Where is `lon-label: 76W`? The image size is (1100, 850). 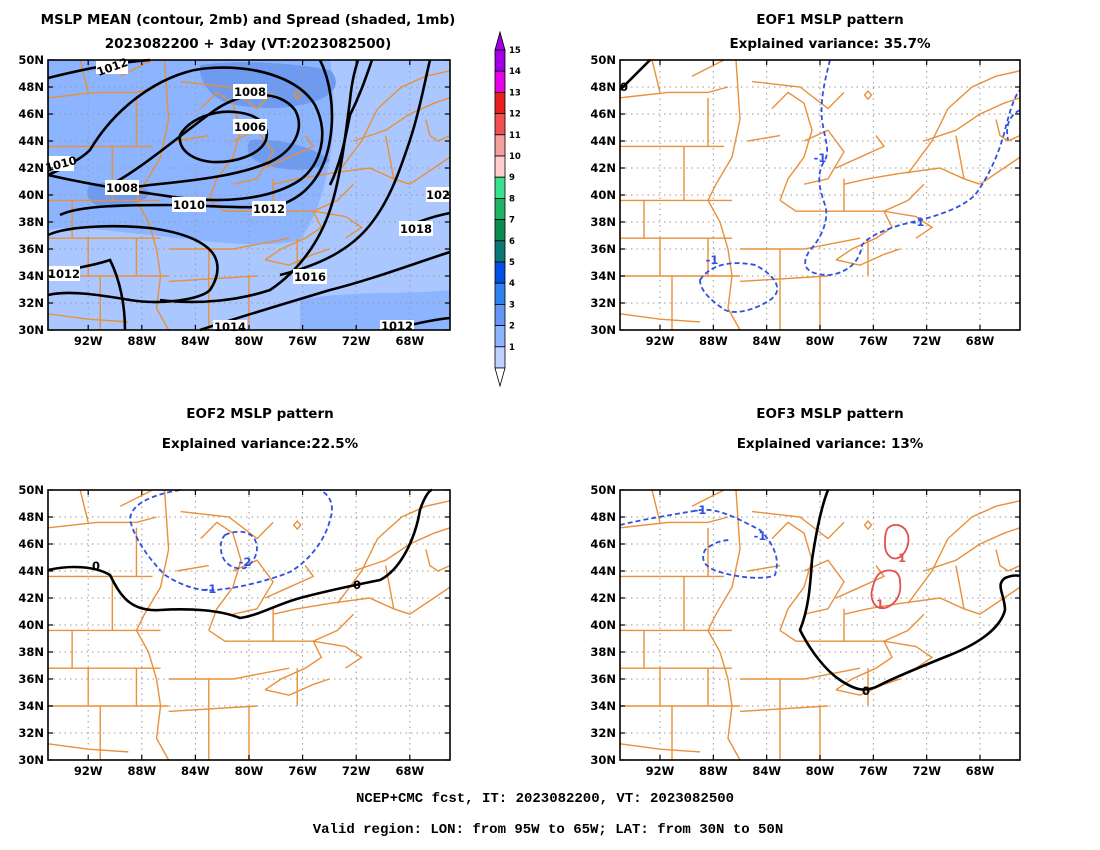
lon-label: 76W is located at coordinates (302, 341).